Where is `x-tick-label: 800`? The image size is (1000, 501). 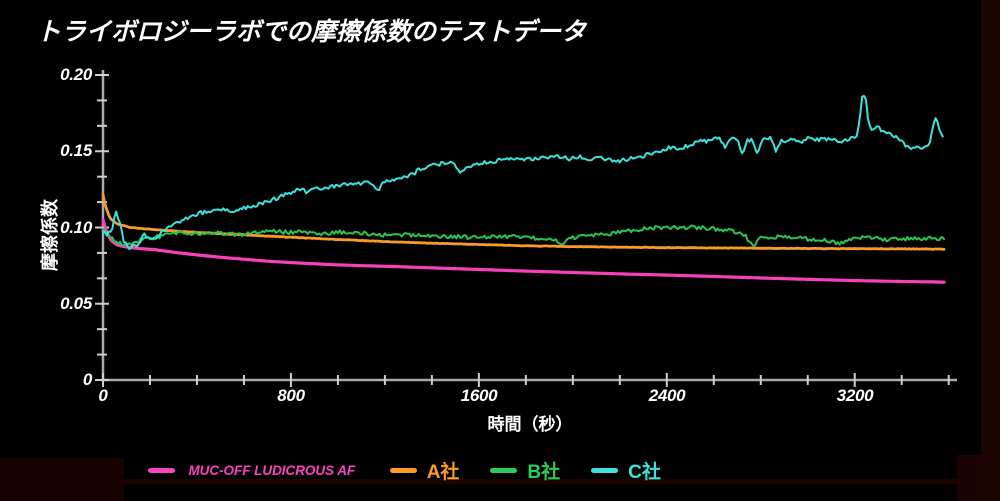 x-tick-label: 800 is located at coordinates (291, 395).